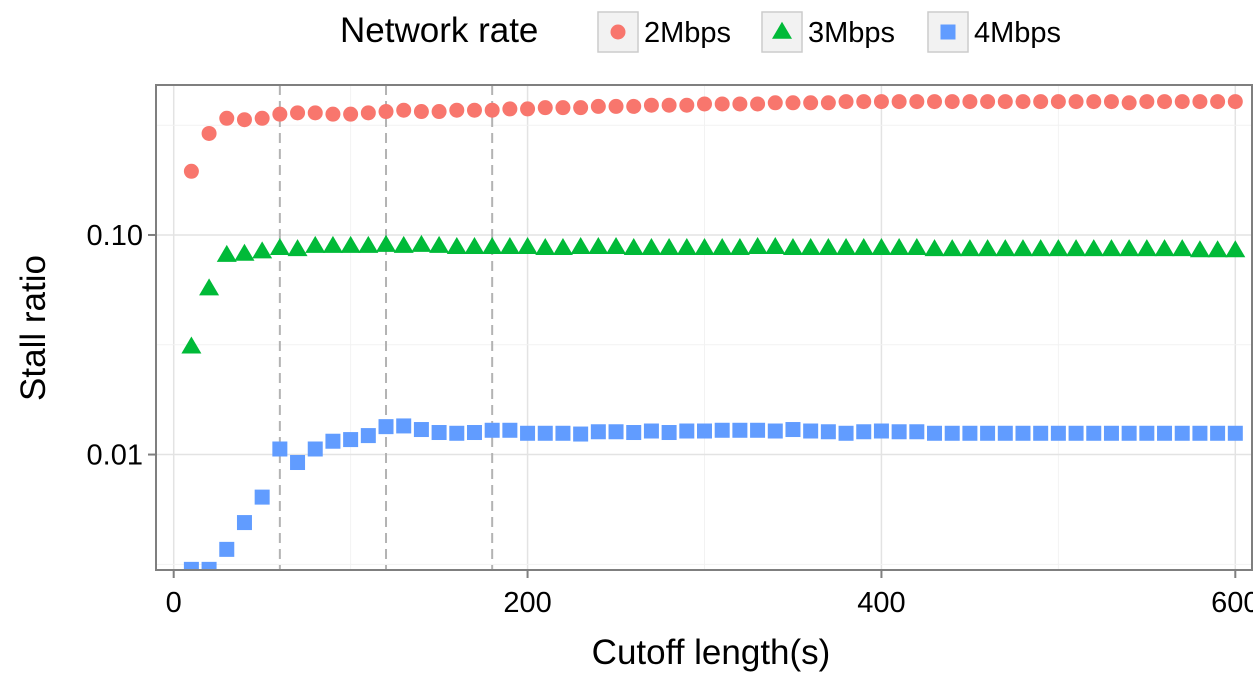 The image size is (1253, 675). Describe the element at coordinates (115, 456) in the screenshot. I see `y-tick-label: 0.01` at that location.